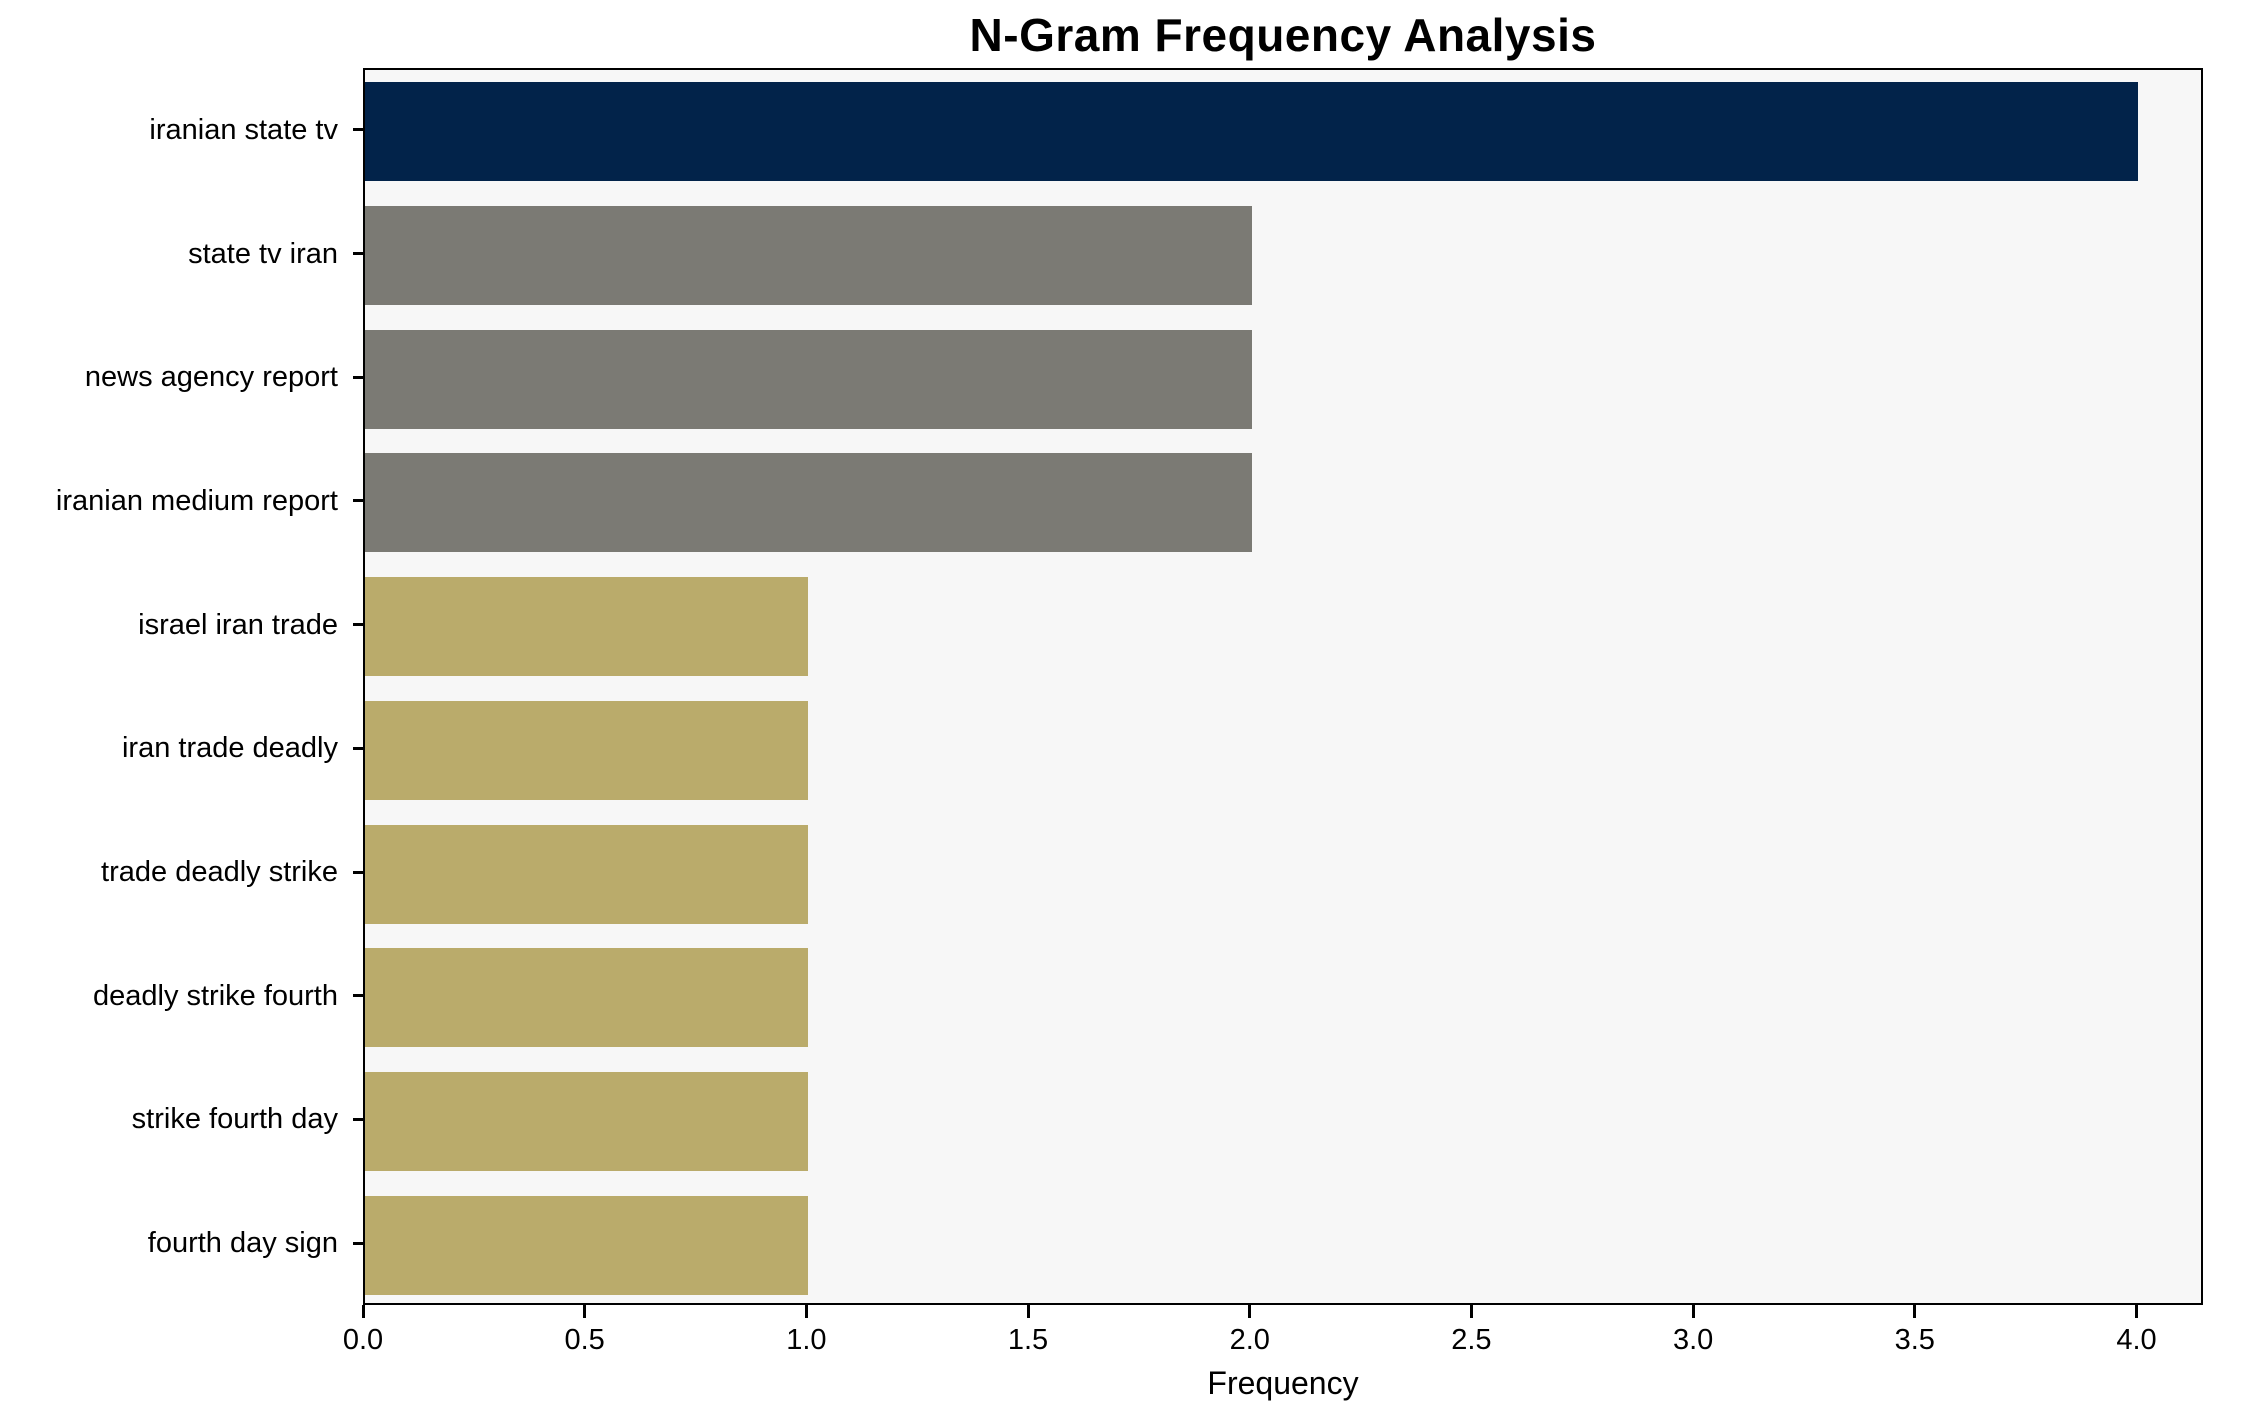  What do you see at coordinates (215, 995) in the screenshot?
I see `y-axis-tick-label: deadly strike fourth` at bounding box center [215, 995].